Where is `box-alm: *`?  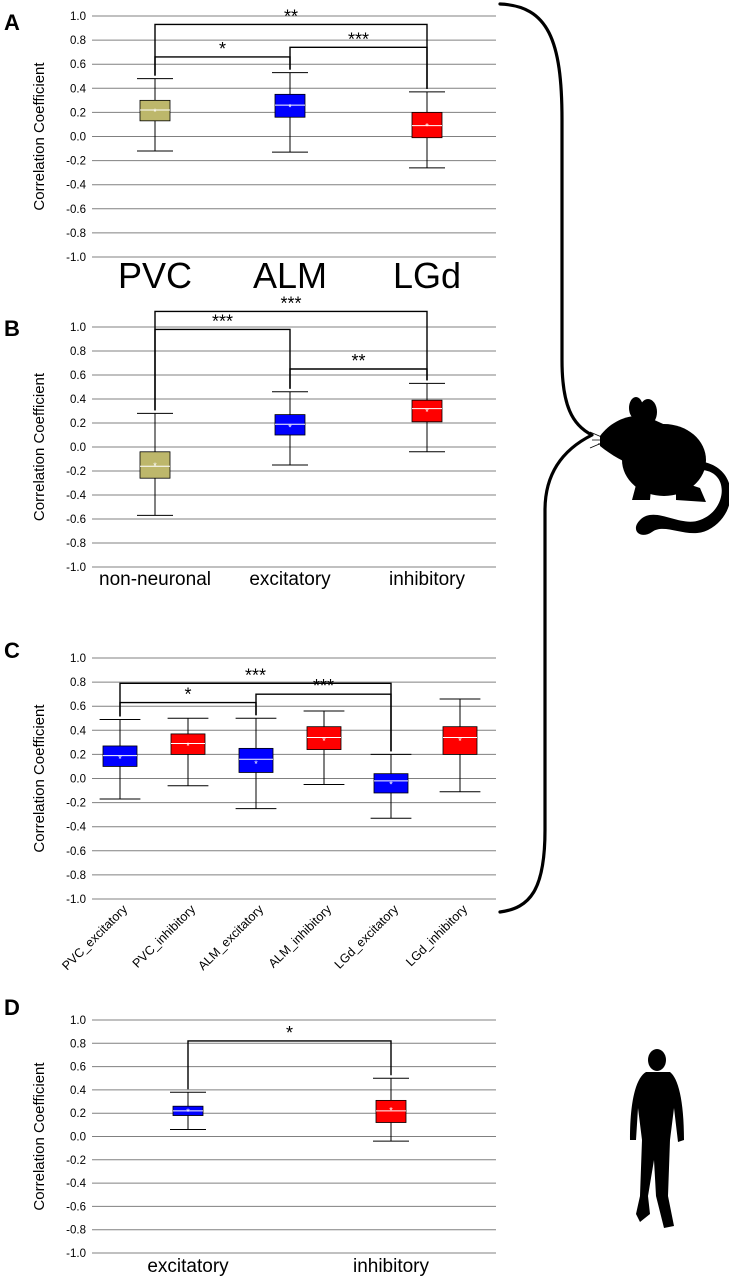 box-alm: * is located at coordinates (290, 112).